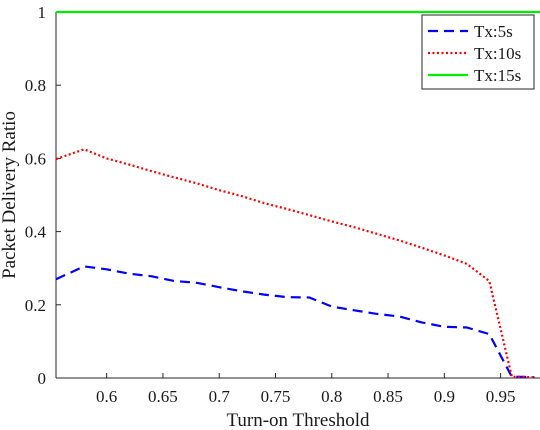 The width and height of the screenshot is (540, 430). I want to click on x-axis-label: Turn-on Threshold, so click(298, 420).